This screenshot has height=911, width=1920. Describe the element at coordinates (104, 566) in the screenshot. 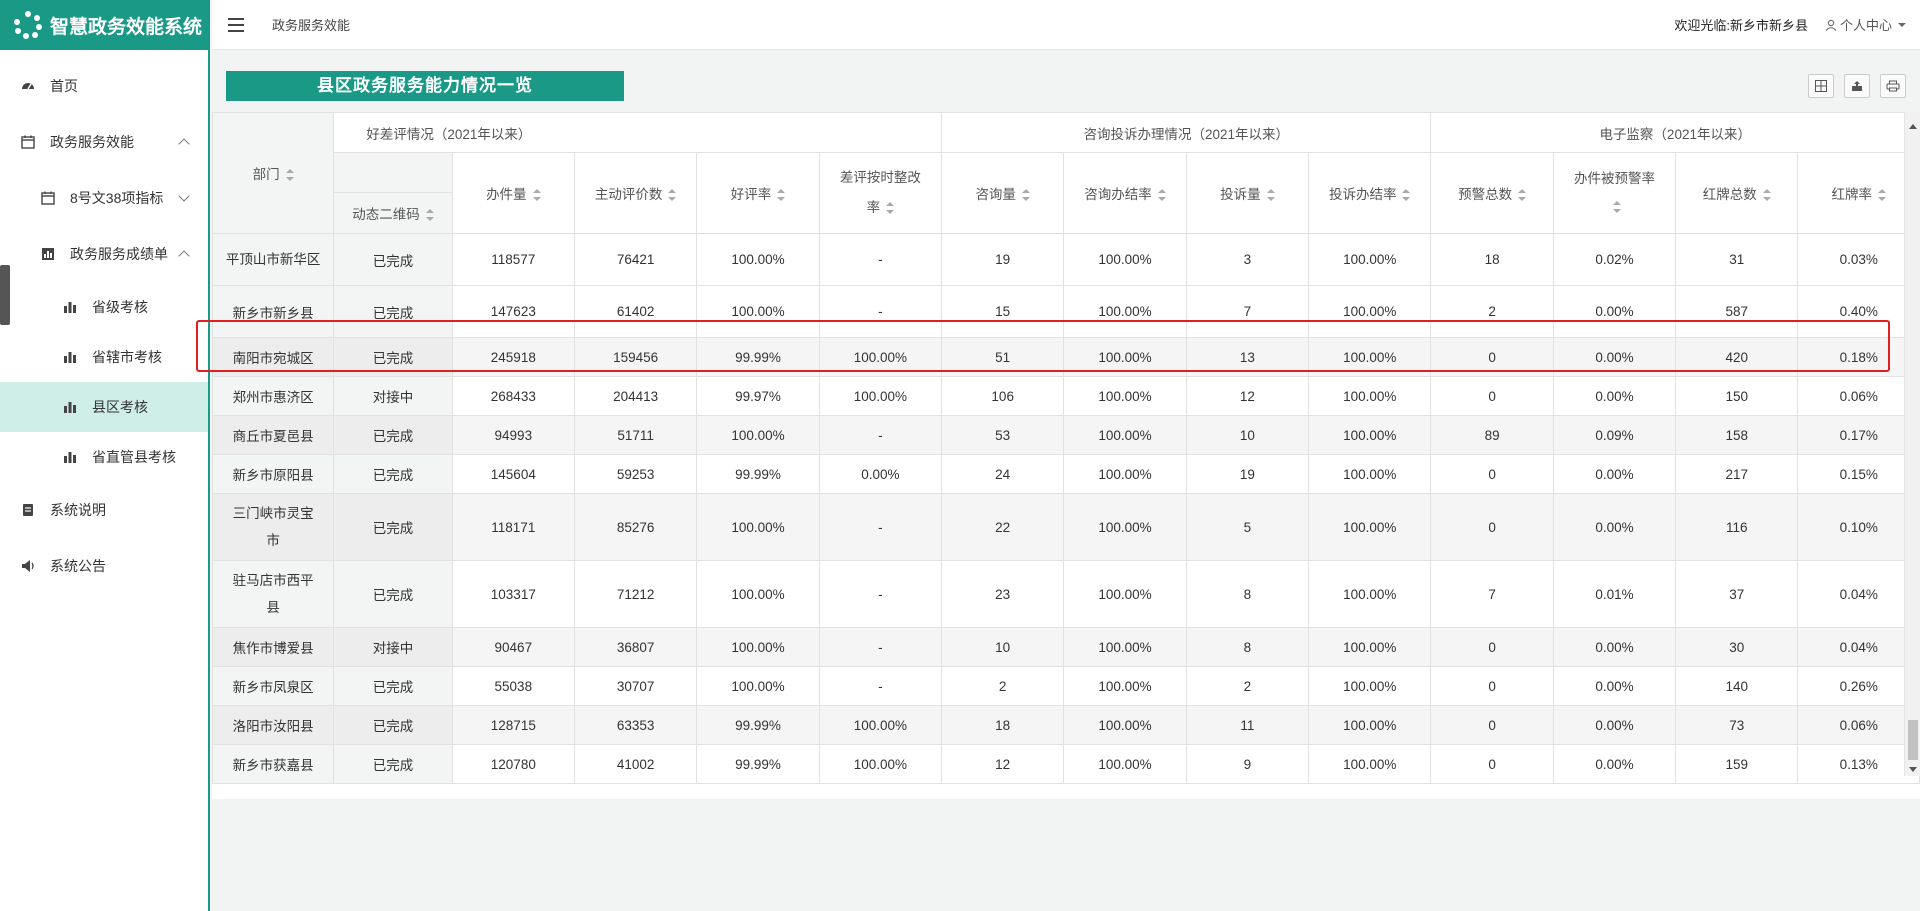

I see `sidebar-item-announcements: 系统公告` at that location.